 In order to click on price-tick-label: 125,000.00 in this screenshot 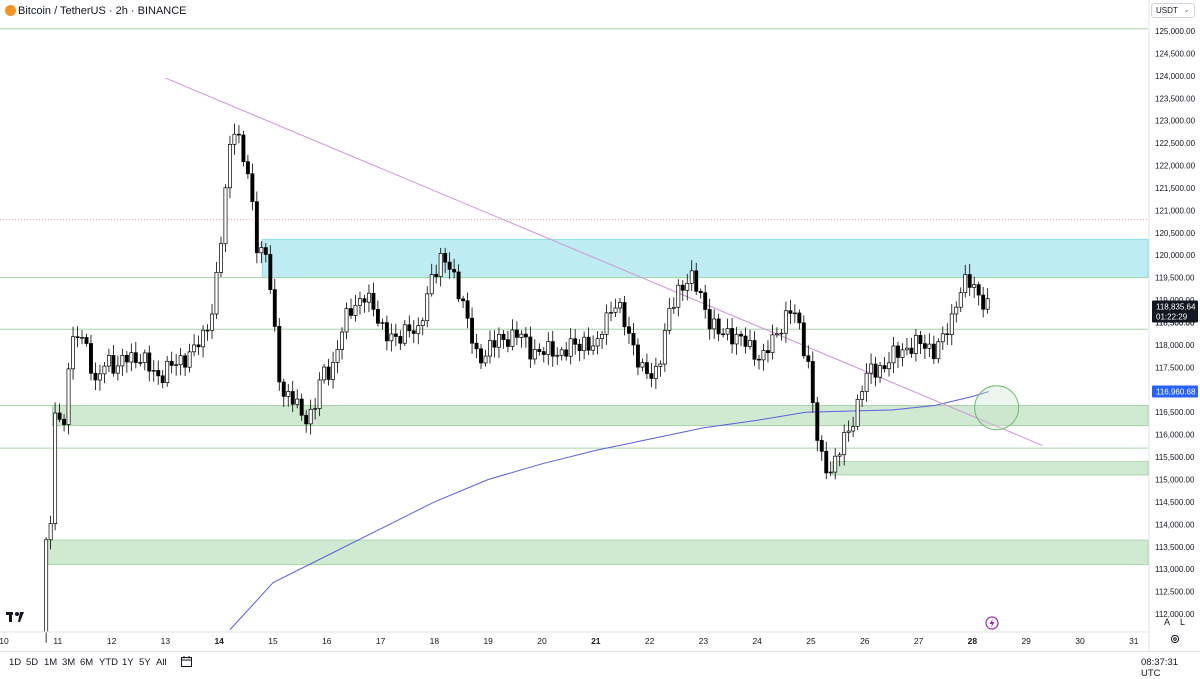, I will do `click(1175, 31)`.